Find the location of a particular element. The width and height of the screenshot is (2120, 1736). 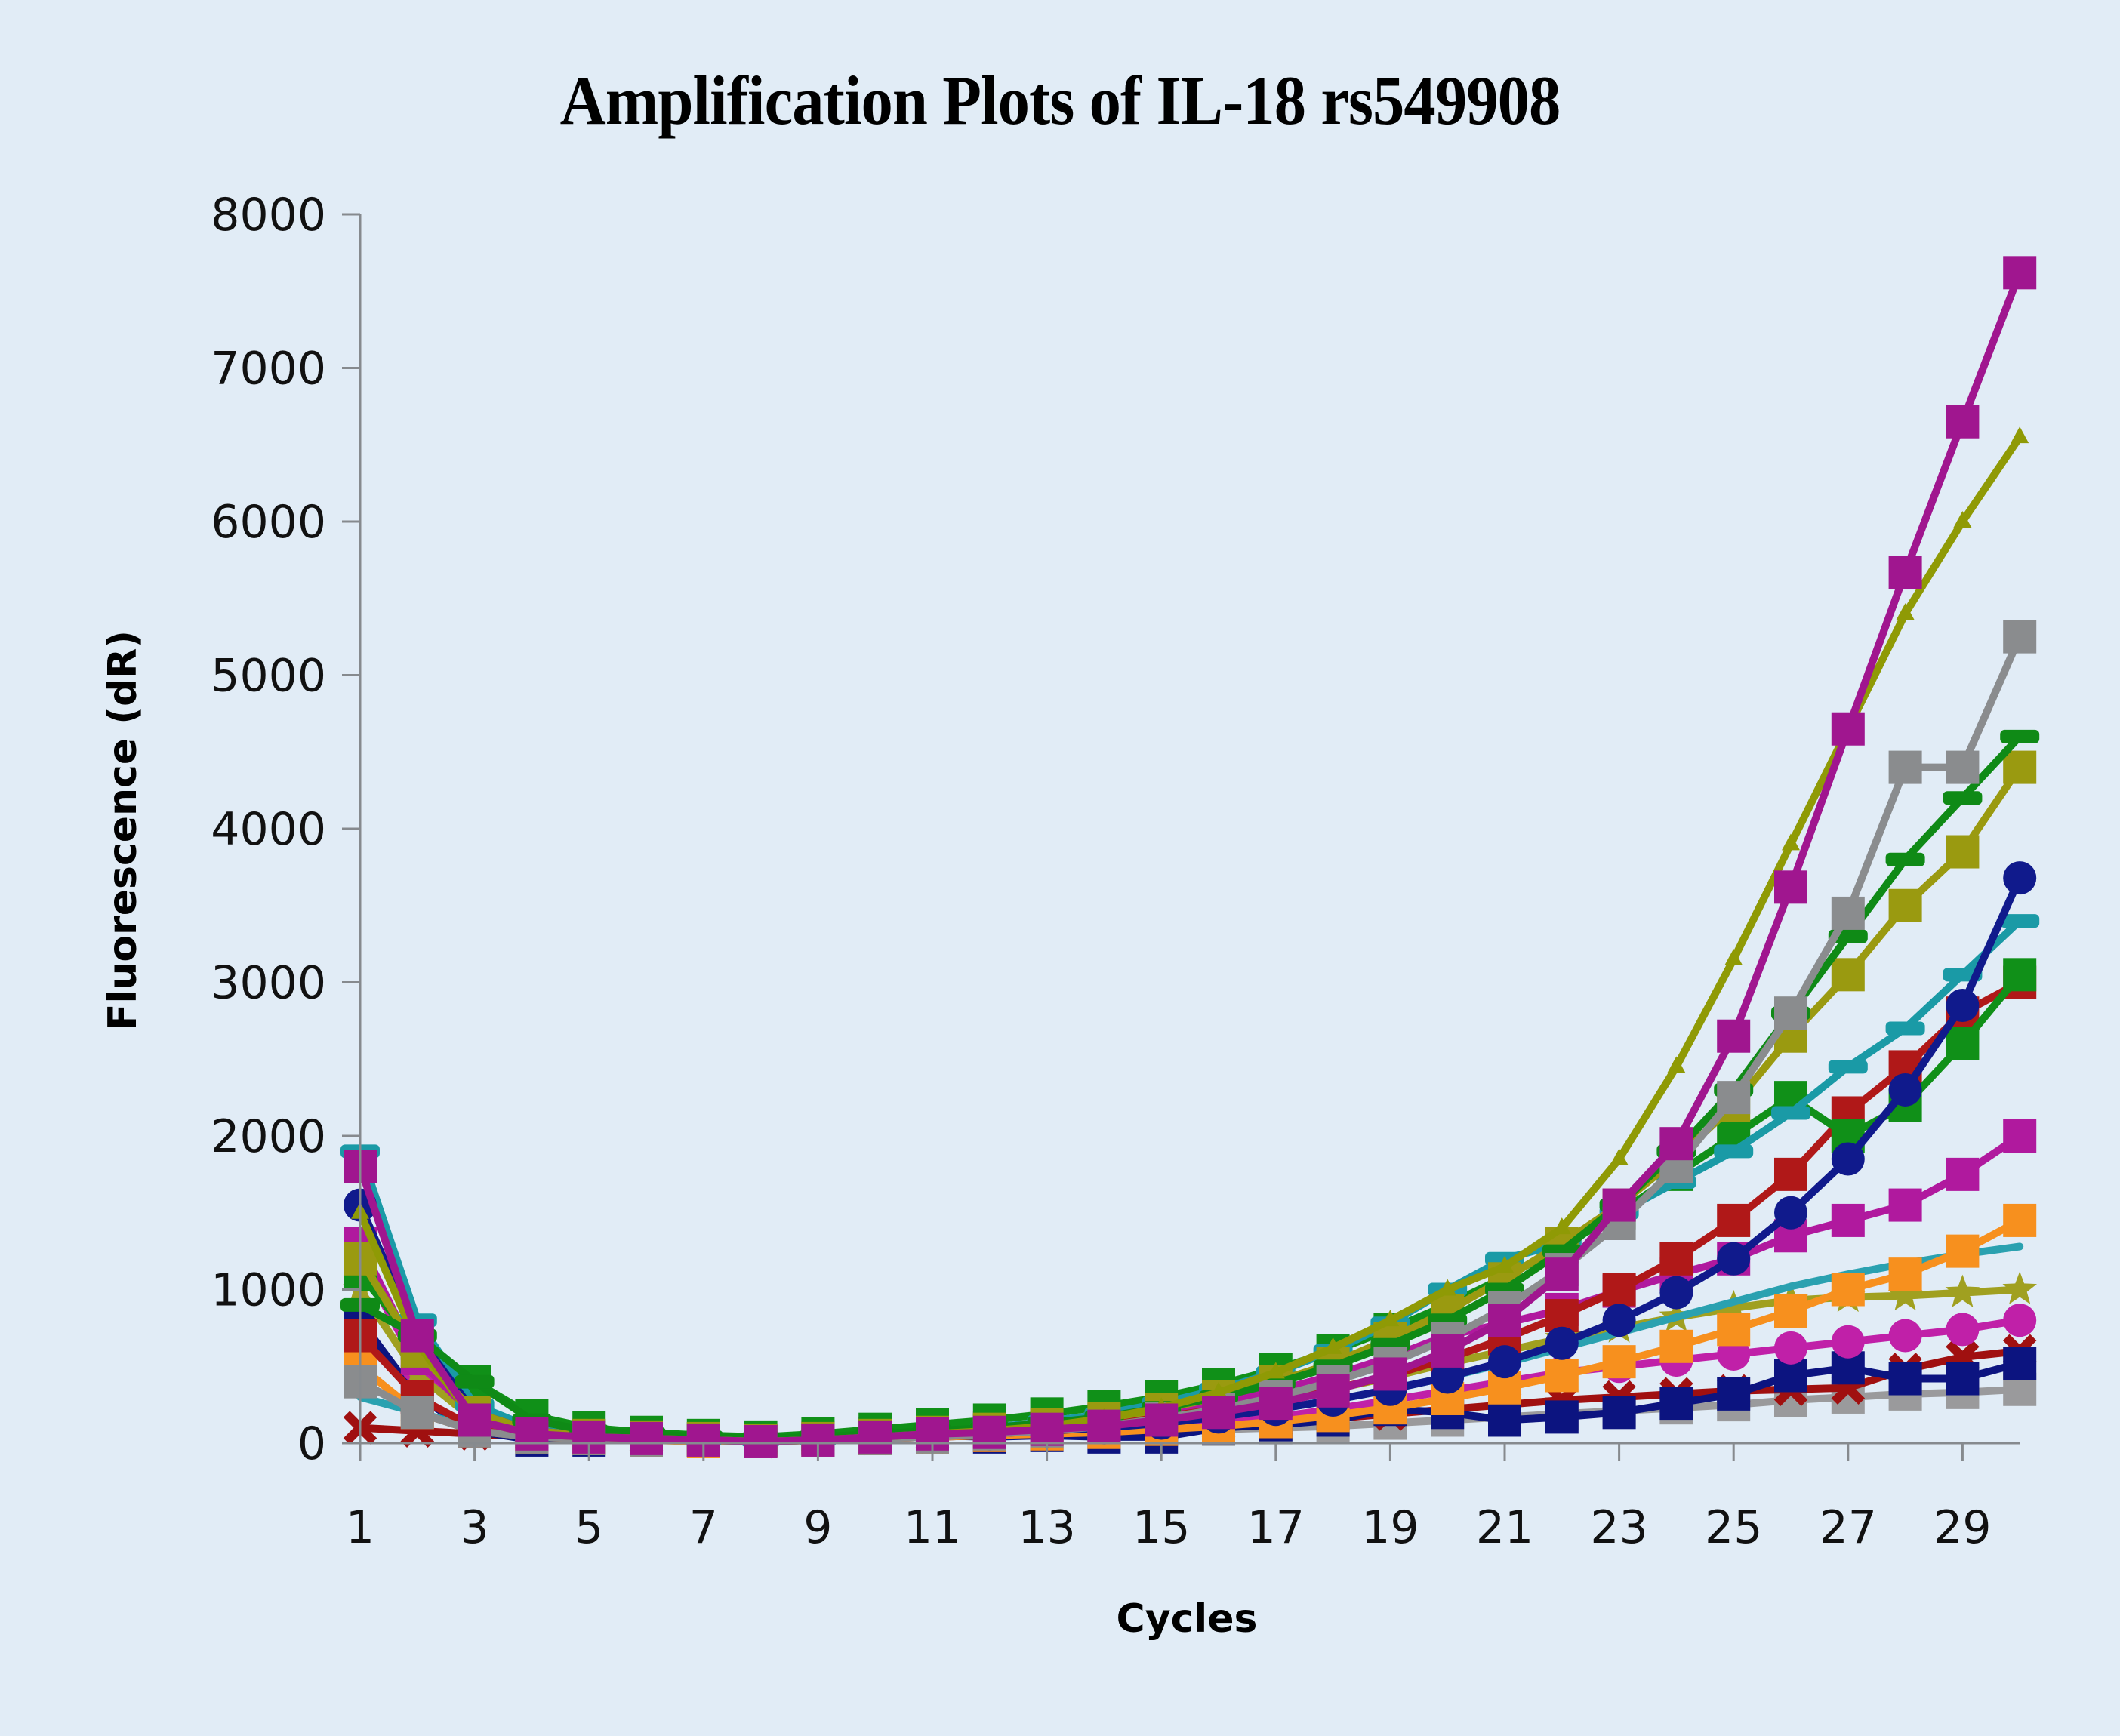

x-tick-label: 1 is located at coordinates (360, 1528).